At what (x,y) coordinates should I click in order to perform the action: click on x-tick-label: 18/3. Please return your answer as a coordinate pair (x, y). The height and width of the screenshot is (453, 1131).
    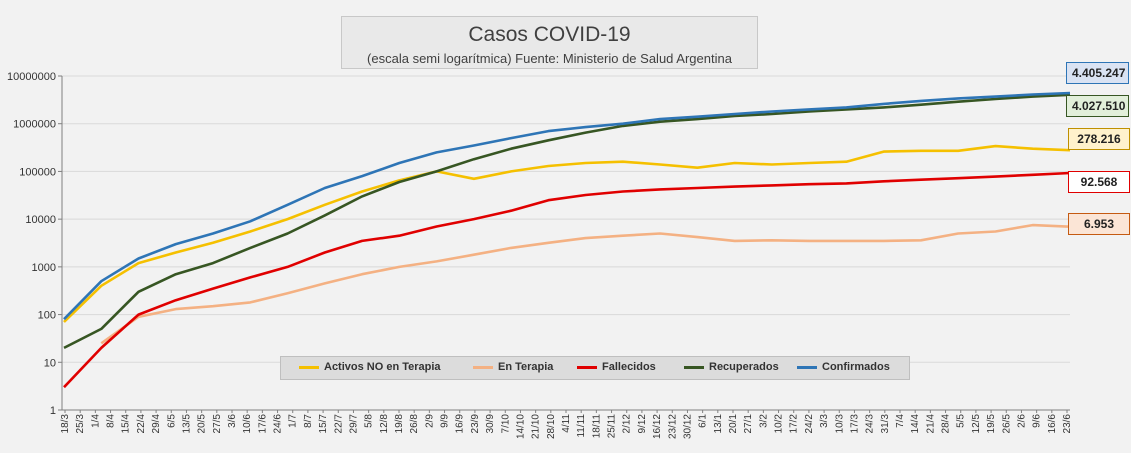
    Looking at the image, I should click on (65, 424).